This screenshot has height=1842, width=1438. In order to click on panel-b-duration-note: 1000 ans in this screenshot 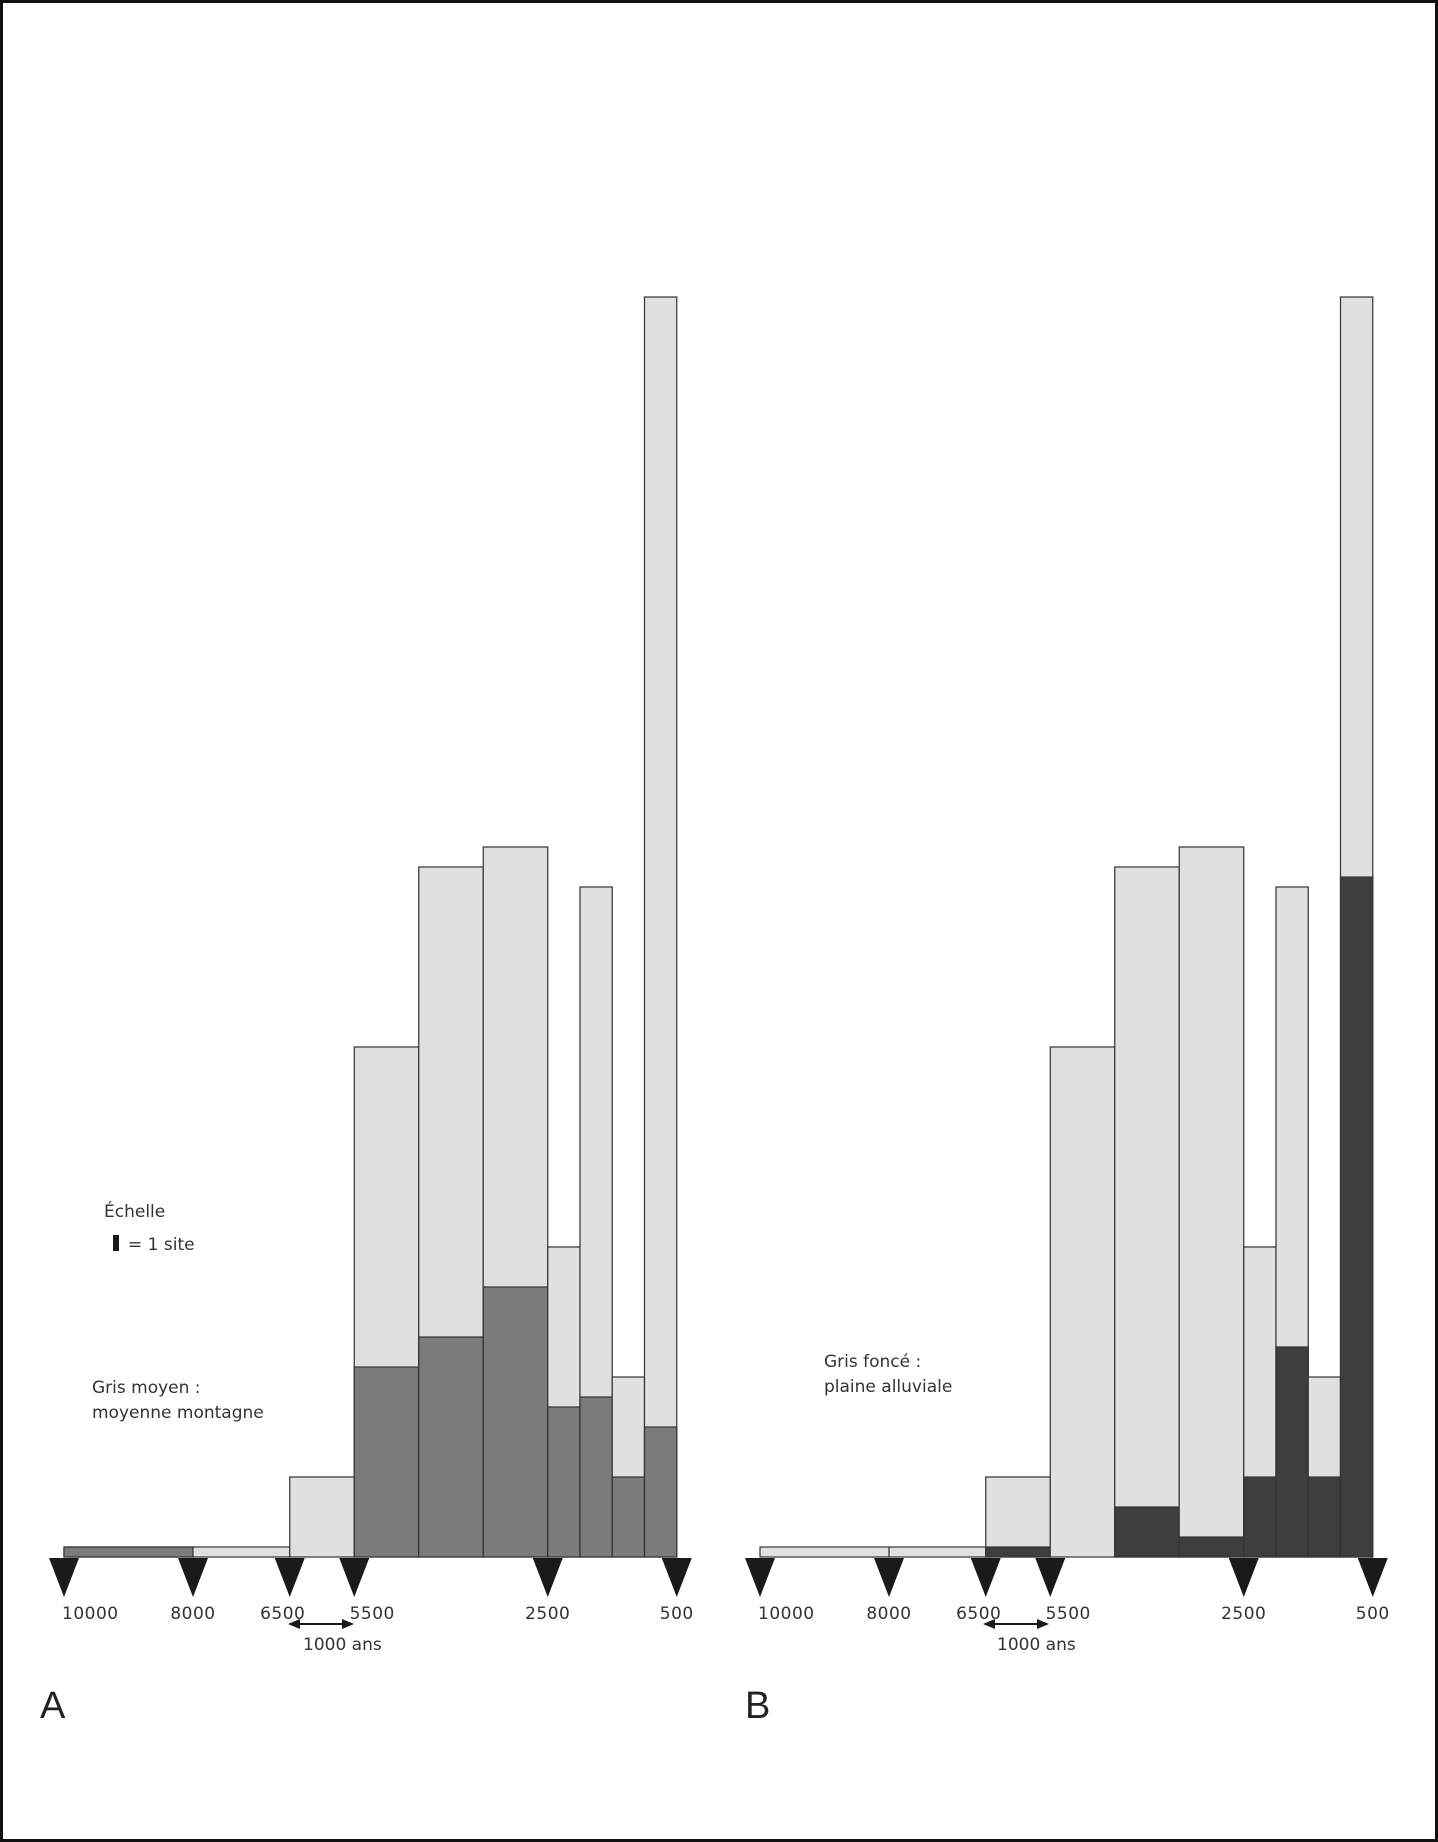, I will do `click(1036, 1645)`.